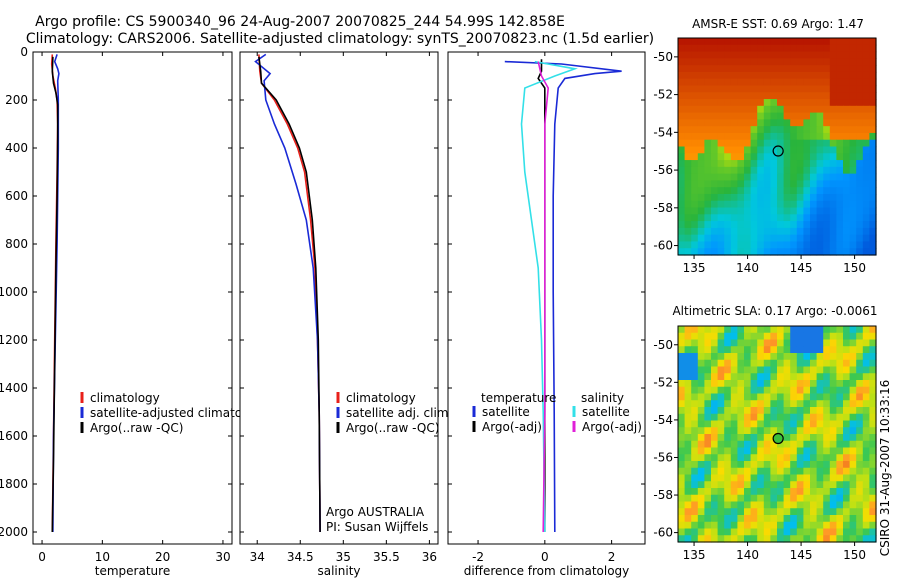  What do you see at coordinates (543, 297) in the screenshot?
I see `difference-series-line` at bounding box center [543, 297].